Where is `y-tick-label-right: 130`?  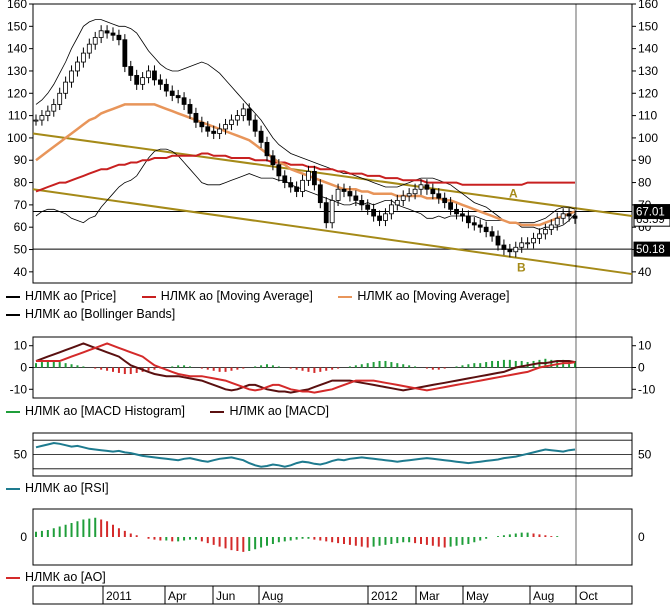
y-tick-label-right: 130 is located at coordinates (648, 71).